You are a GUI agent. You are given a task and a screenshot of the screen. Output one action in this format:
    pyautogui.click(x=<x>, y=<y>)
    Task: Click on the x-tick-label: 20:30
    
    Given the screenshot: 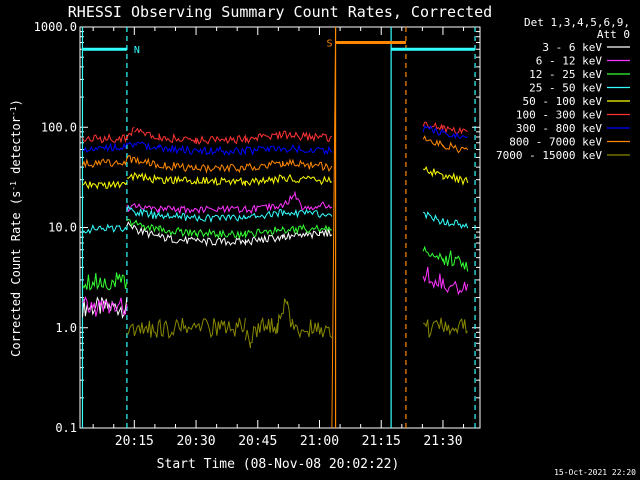 What is the action you would take?
    pyautogui.click(x=195, y=441)
    